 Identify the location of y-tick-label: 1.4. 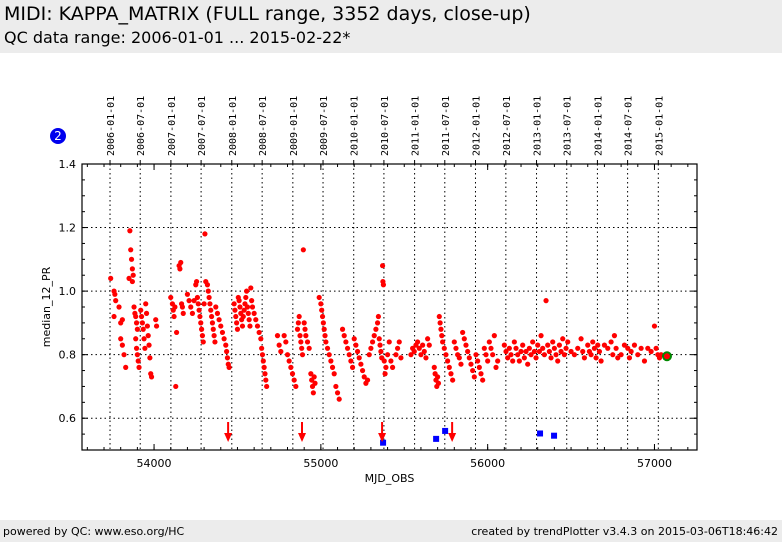
(68, 164).